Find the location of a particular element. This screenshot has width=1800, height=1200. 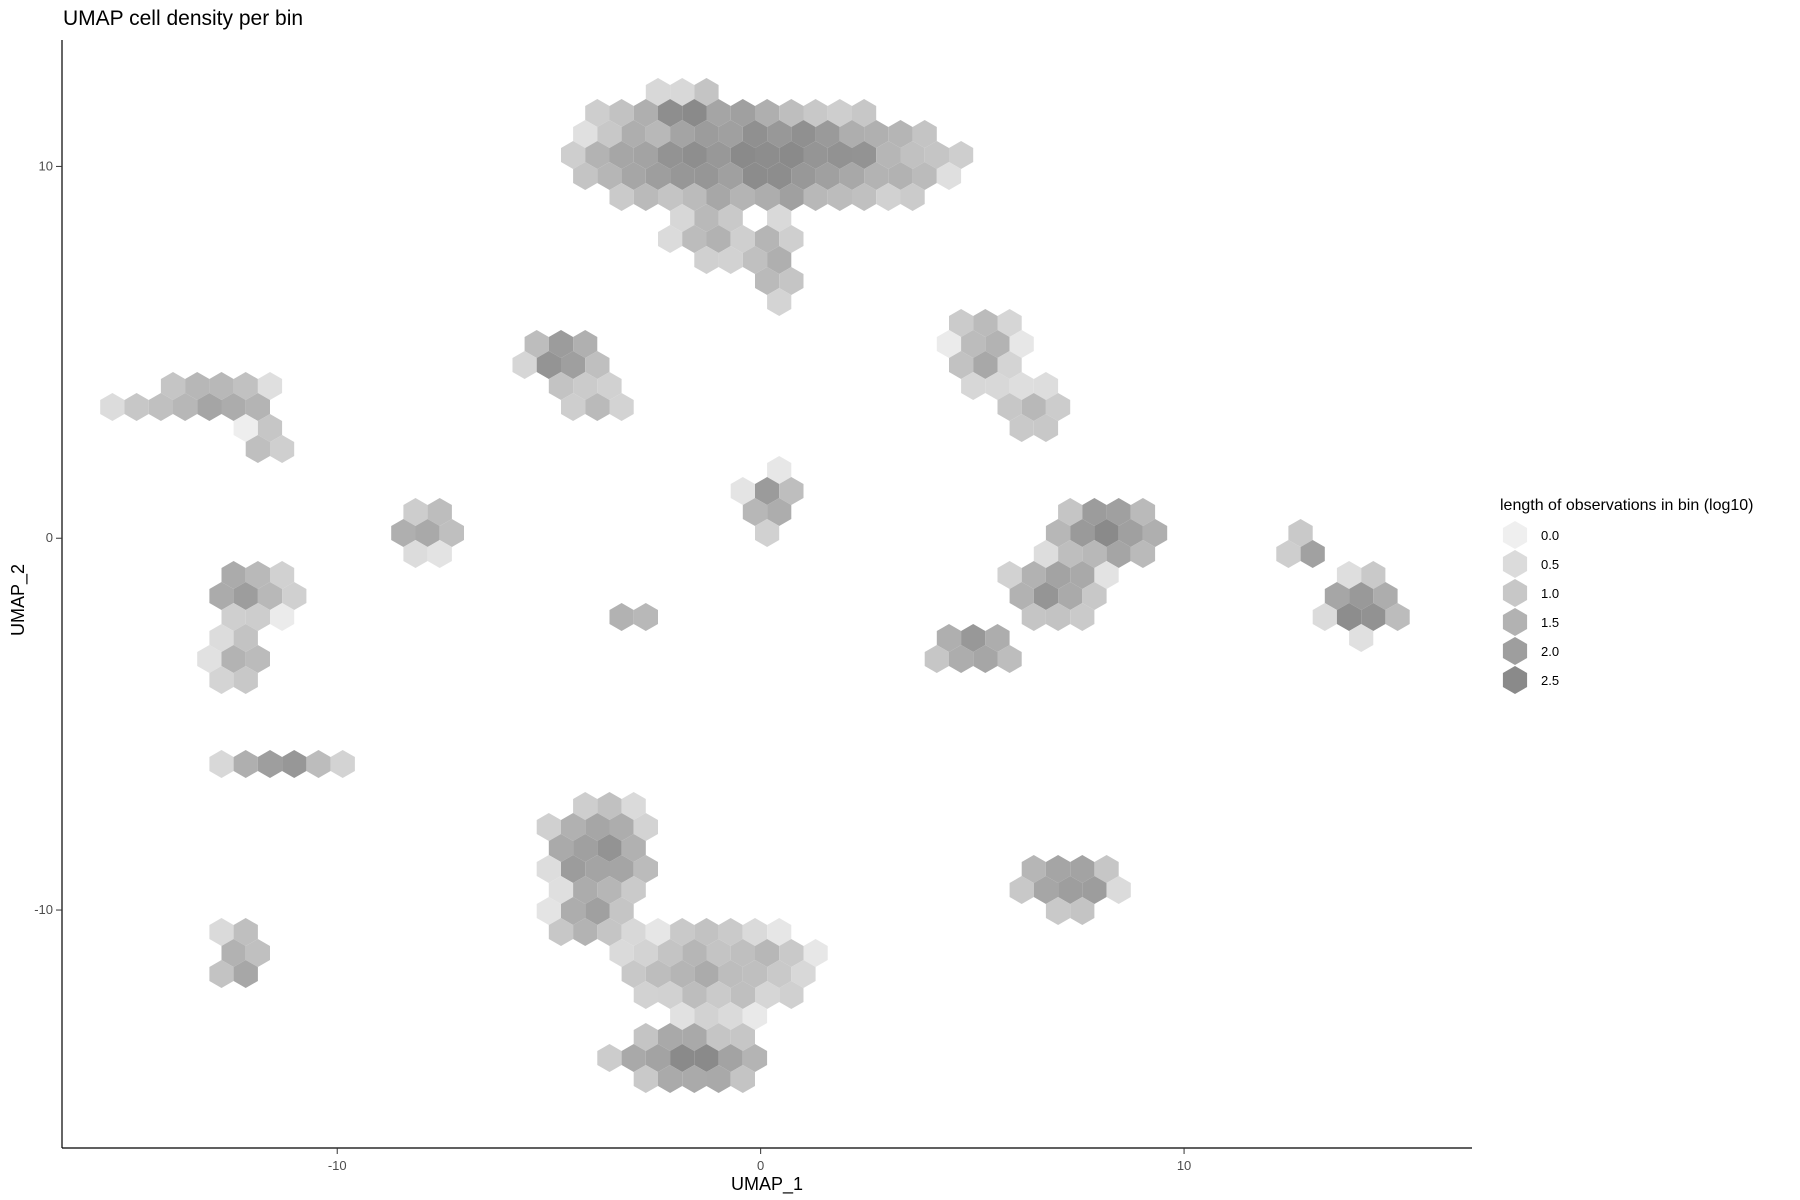

legend-key-label: 2.0 is located at coordinates (1550, 651).